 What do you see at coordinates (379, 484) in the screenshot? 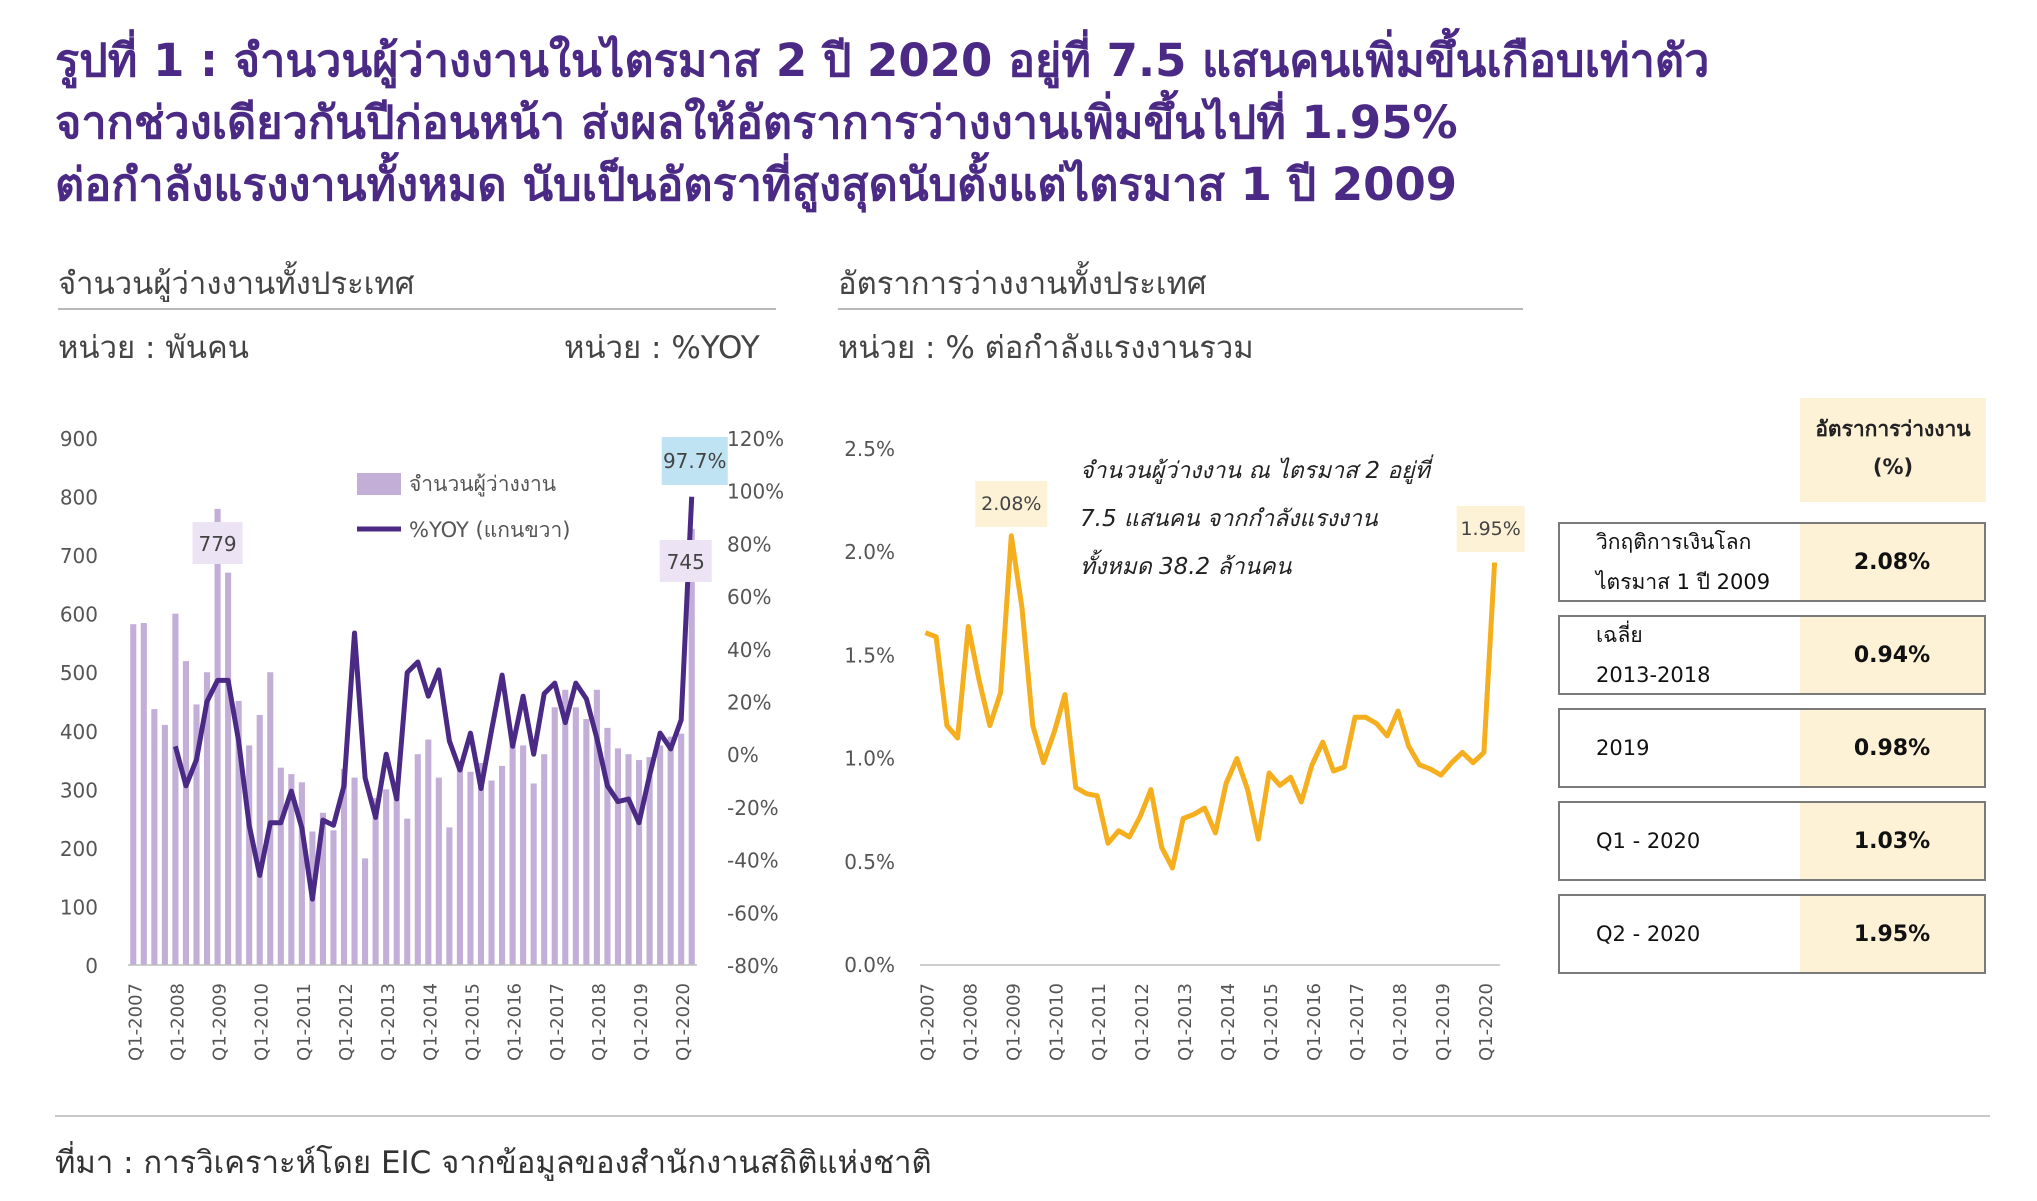
I see `legend-bar-swatch` at bounding box center [379, 484].